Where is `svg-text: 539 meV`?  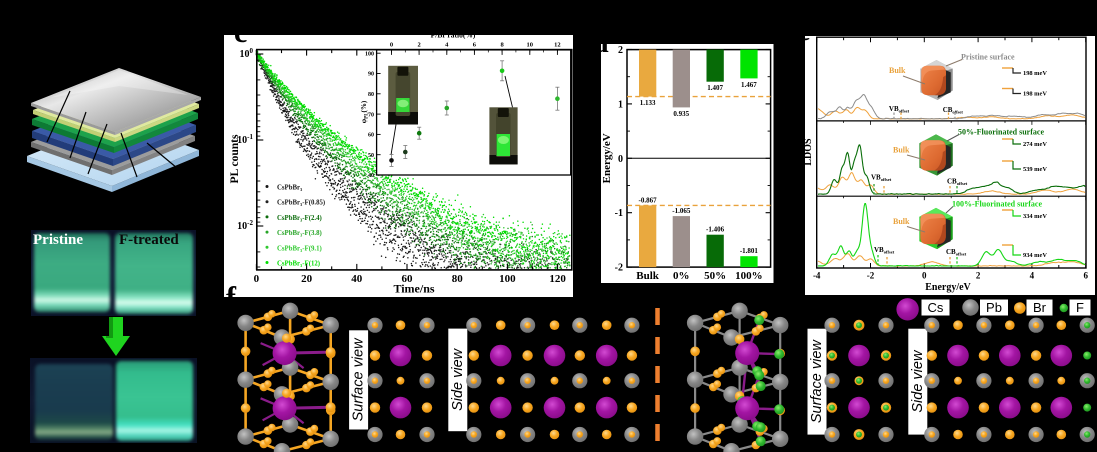
svg-text: 539 meV is located at coordinates (1035, 169).